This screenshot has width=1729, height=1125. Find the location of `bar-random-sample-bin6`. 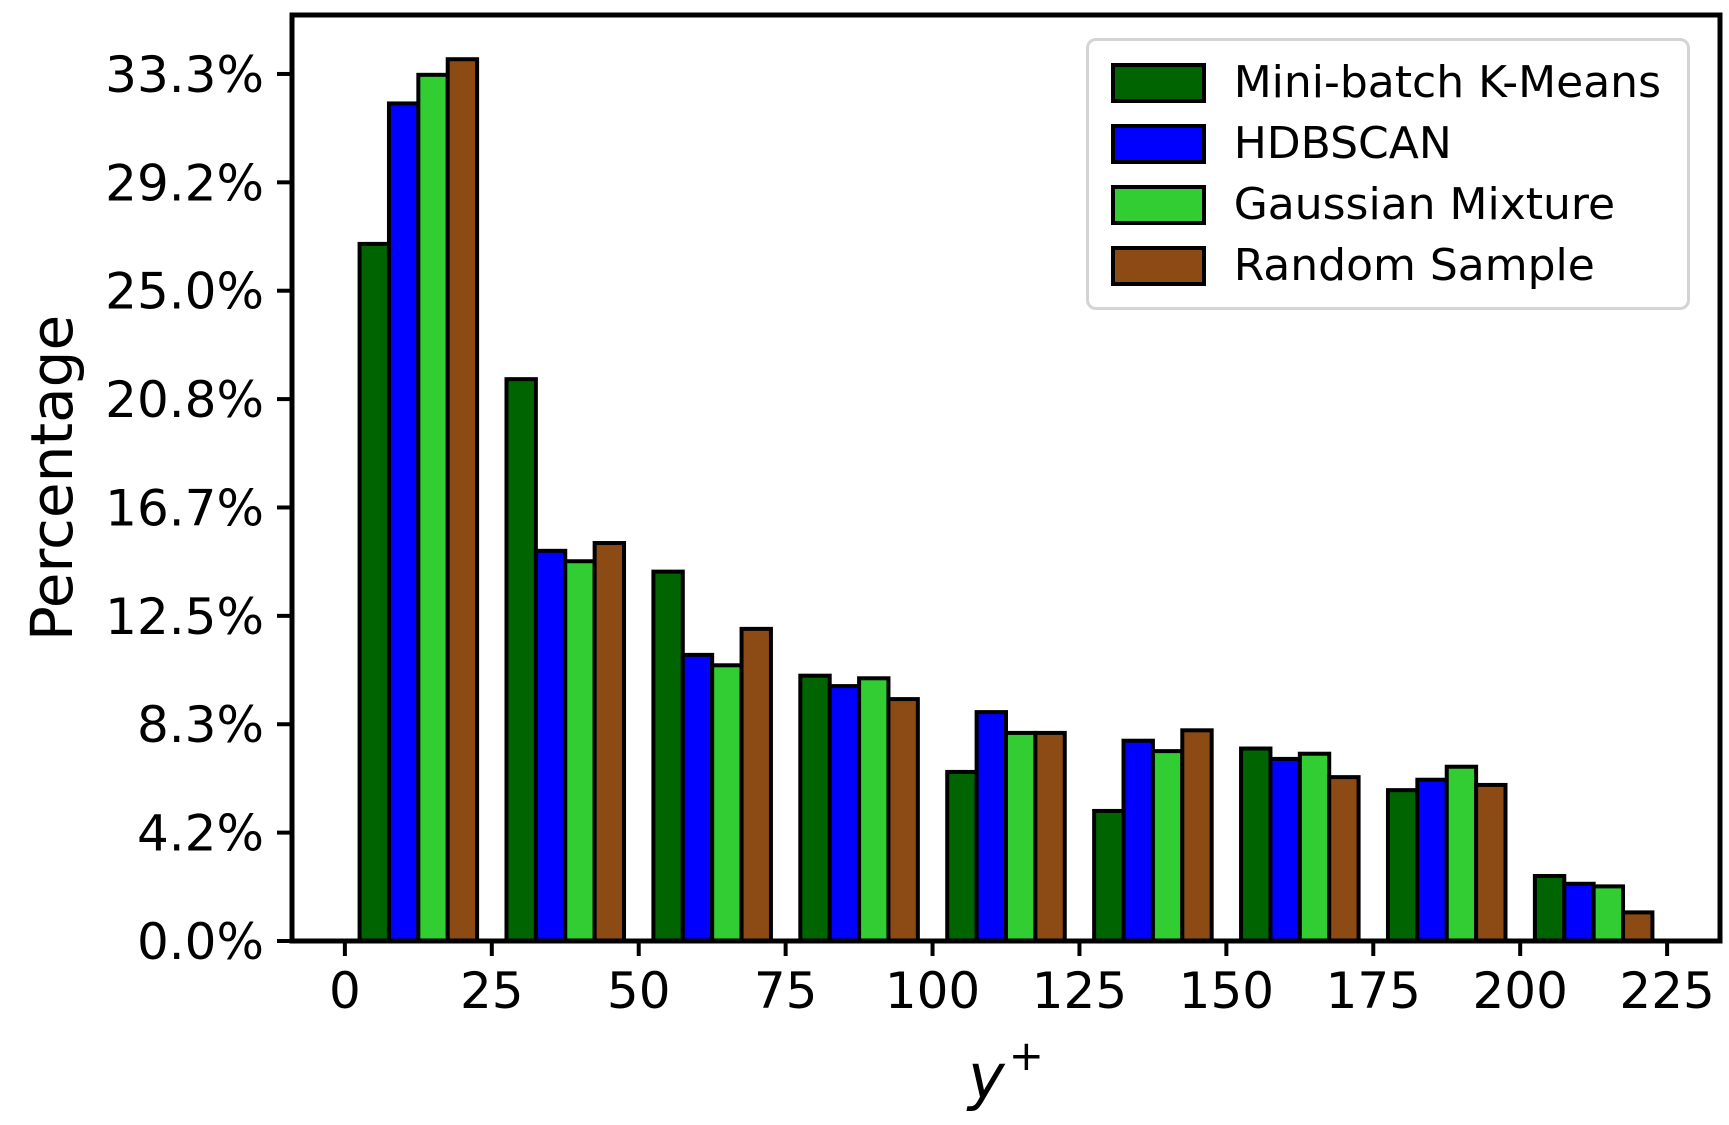

bar-random-sample-bin6 is located at coordinates (1344, 859).